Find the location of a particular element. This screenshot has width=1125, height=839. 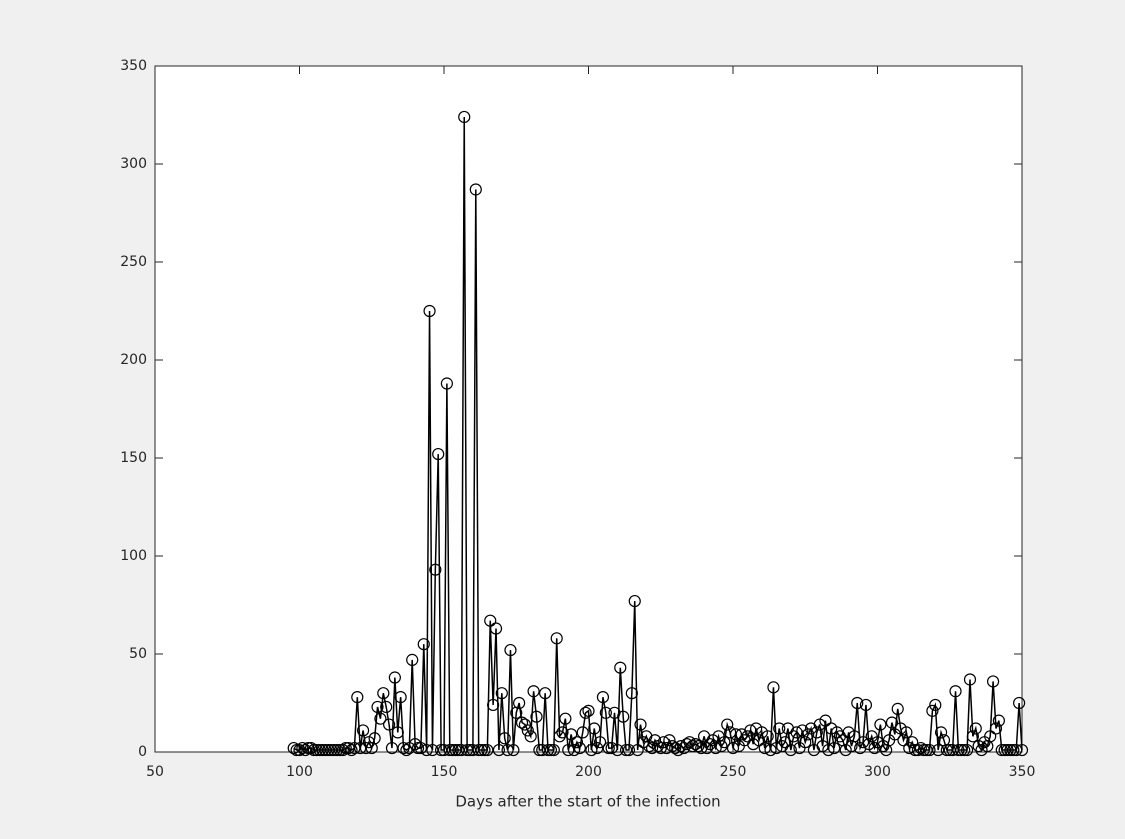

x-tick-label: 50 is located at coordinates (155, 772).